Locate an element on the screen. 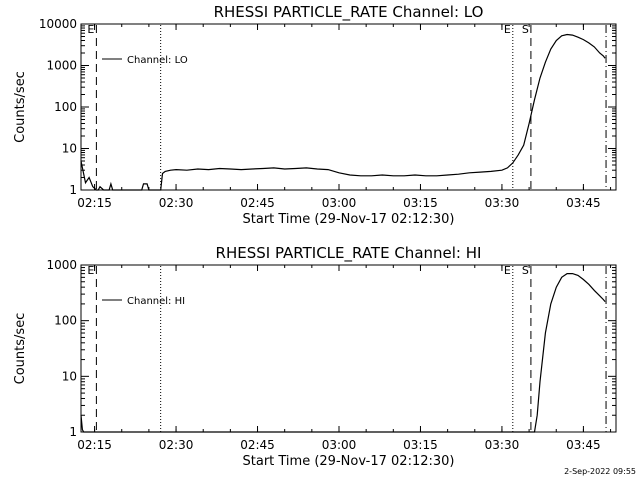 The width and height of the screenshot is (640, 480). chart-title: RHESSI PARTICLE_RATE Channel: LO is located at coordinates (349, 12).